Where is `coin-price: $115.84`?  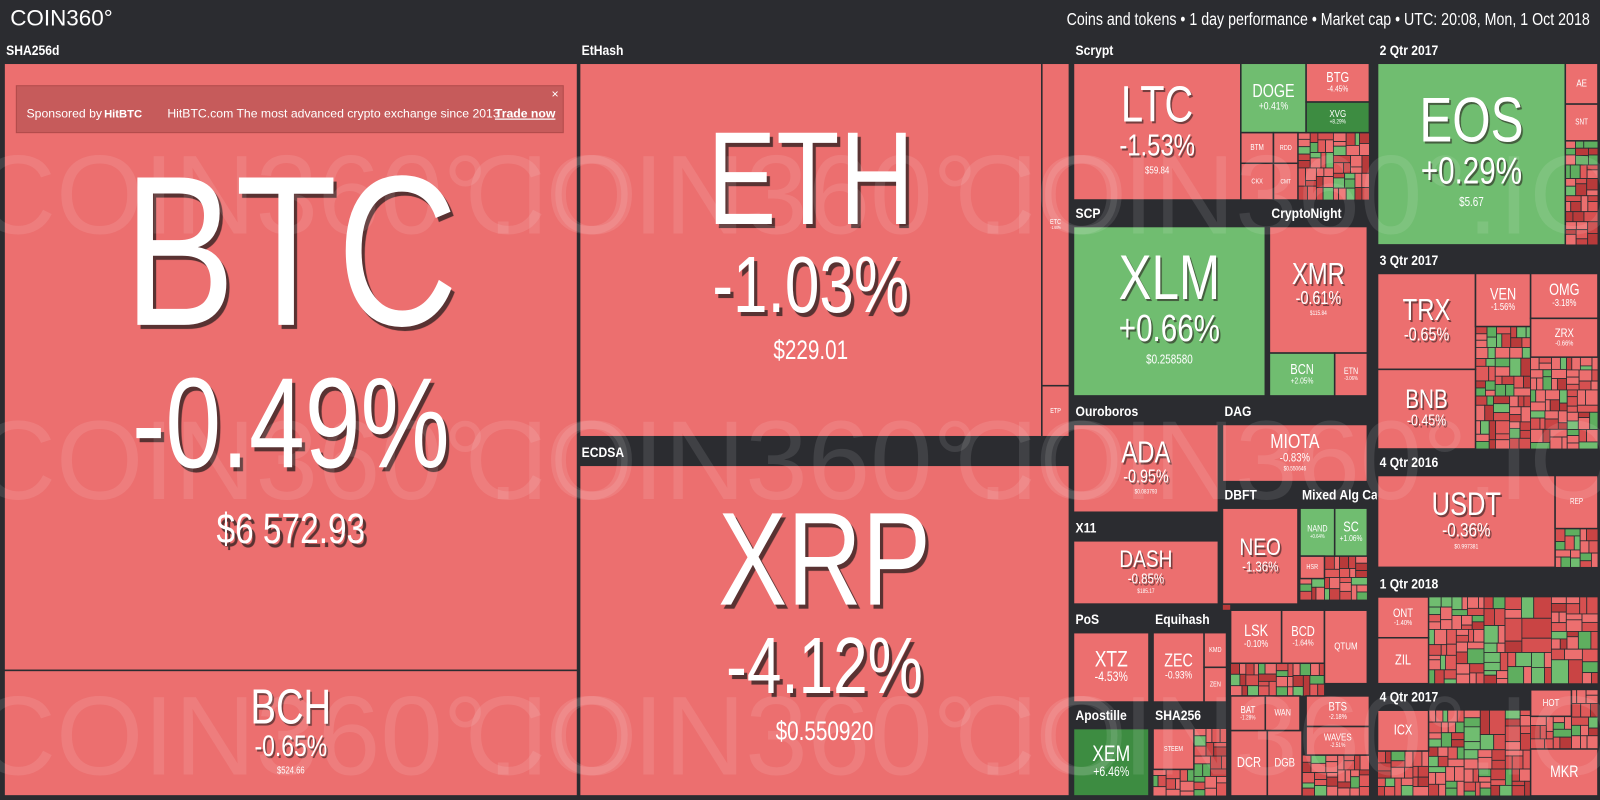
coin-price: $115.84 is located at coordinates (1318, 314).